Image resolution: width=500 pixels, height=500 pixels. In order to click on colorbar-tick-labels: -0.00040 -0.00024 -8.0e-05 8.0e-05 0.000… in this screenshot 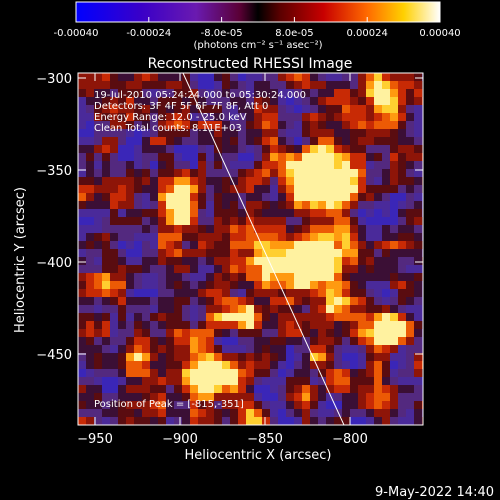, I will do `click(257, 33)`.